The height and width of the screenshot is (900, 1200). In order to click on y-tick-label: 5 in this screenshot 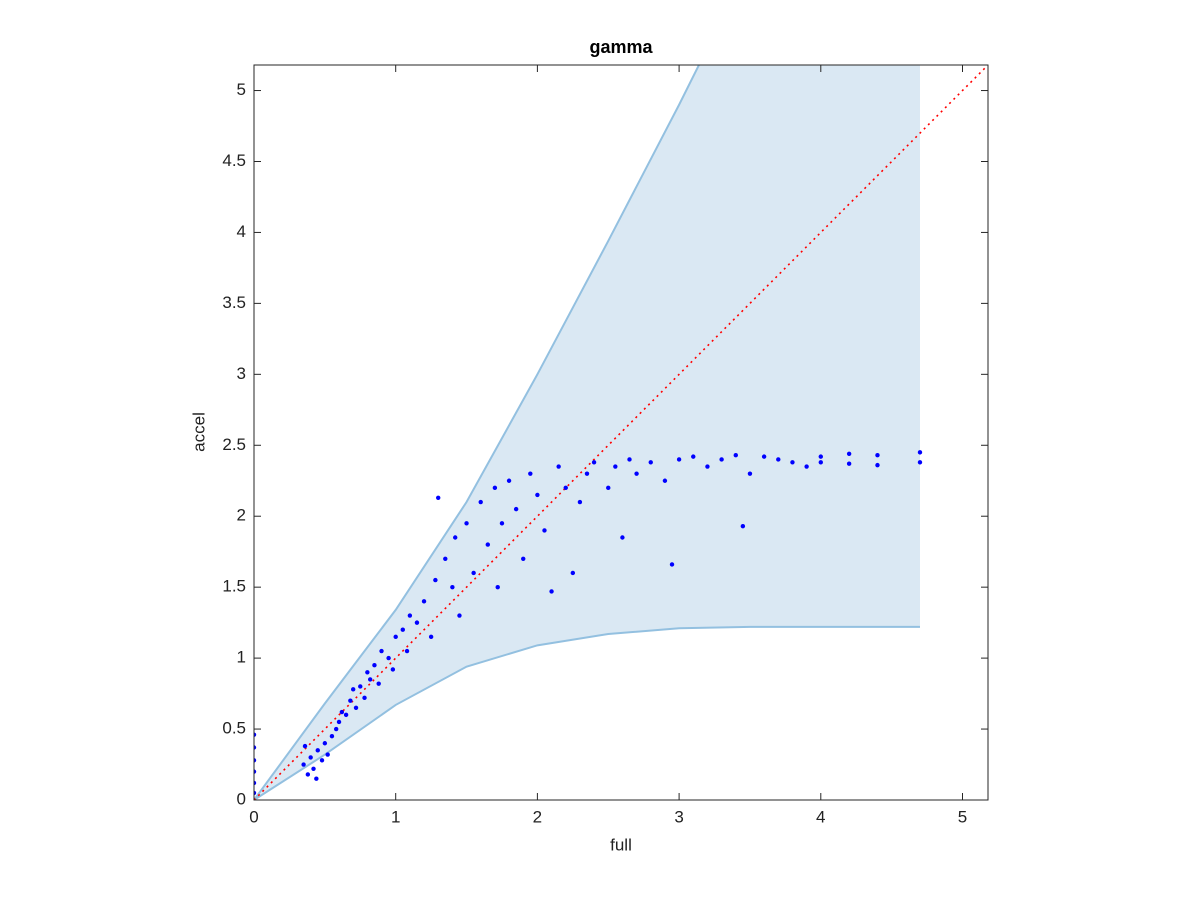, I will do `click(241, 89)`.